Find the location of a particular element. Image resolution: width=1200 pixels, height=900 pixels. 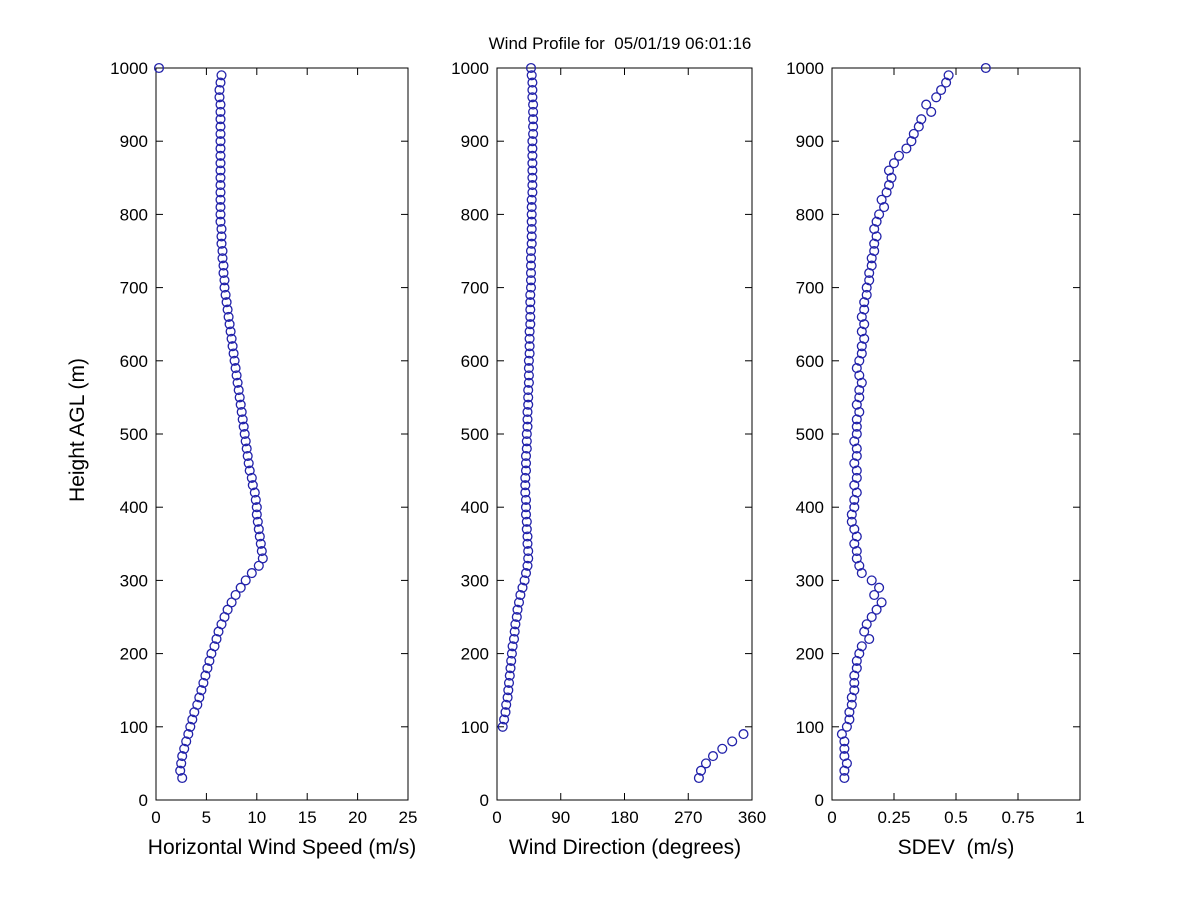

x-tick-label: 1 is located at coordinates (1079, 817).